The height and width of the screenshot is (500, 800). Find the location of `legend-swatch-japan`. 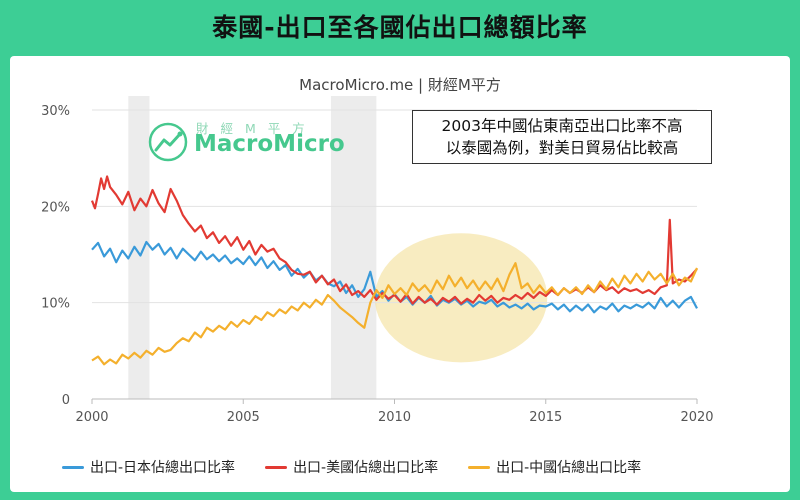

legend-swatch-japan is located at coordinates (73, 467).